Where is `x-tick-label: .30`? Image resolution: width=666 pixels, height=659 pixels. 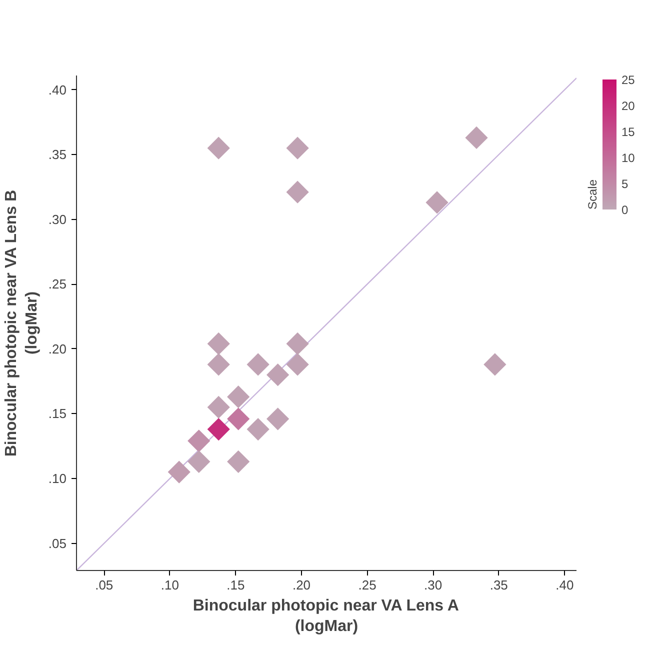
x-tick-label: .30 is located at coordinates (433, 585).